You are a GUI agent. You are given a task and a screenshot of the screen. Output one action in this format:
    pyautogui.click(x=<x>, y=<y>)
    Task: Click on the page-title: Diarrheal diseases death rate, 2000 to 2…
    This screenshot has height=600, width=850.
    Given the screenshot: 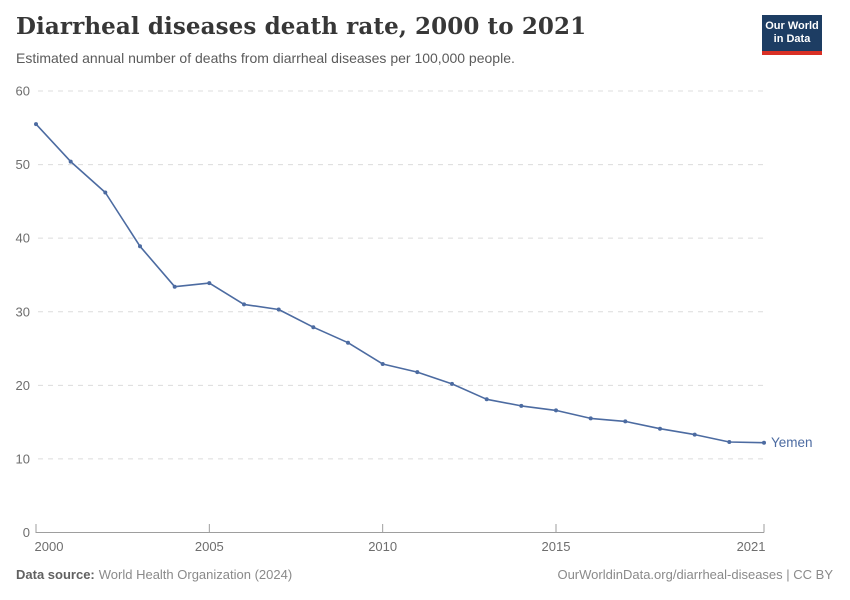 What is the action you would take?
    pyautogui.click(x=301, y=26)
    